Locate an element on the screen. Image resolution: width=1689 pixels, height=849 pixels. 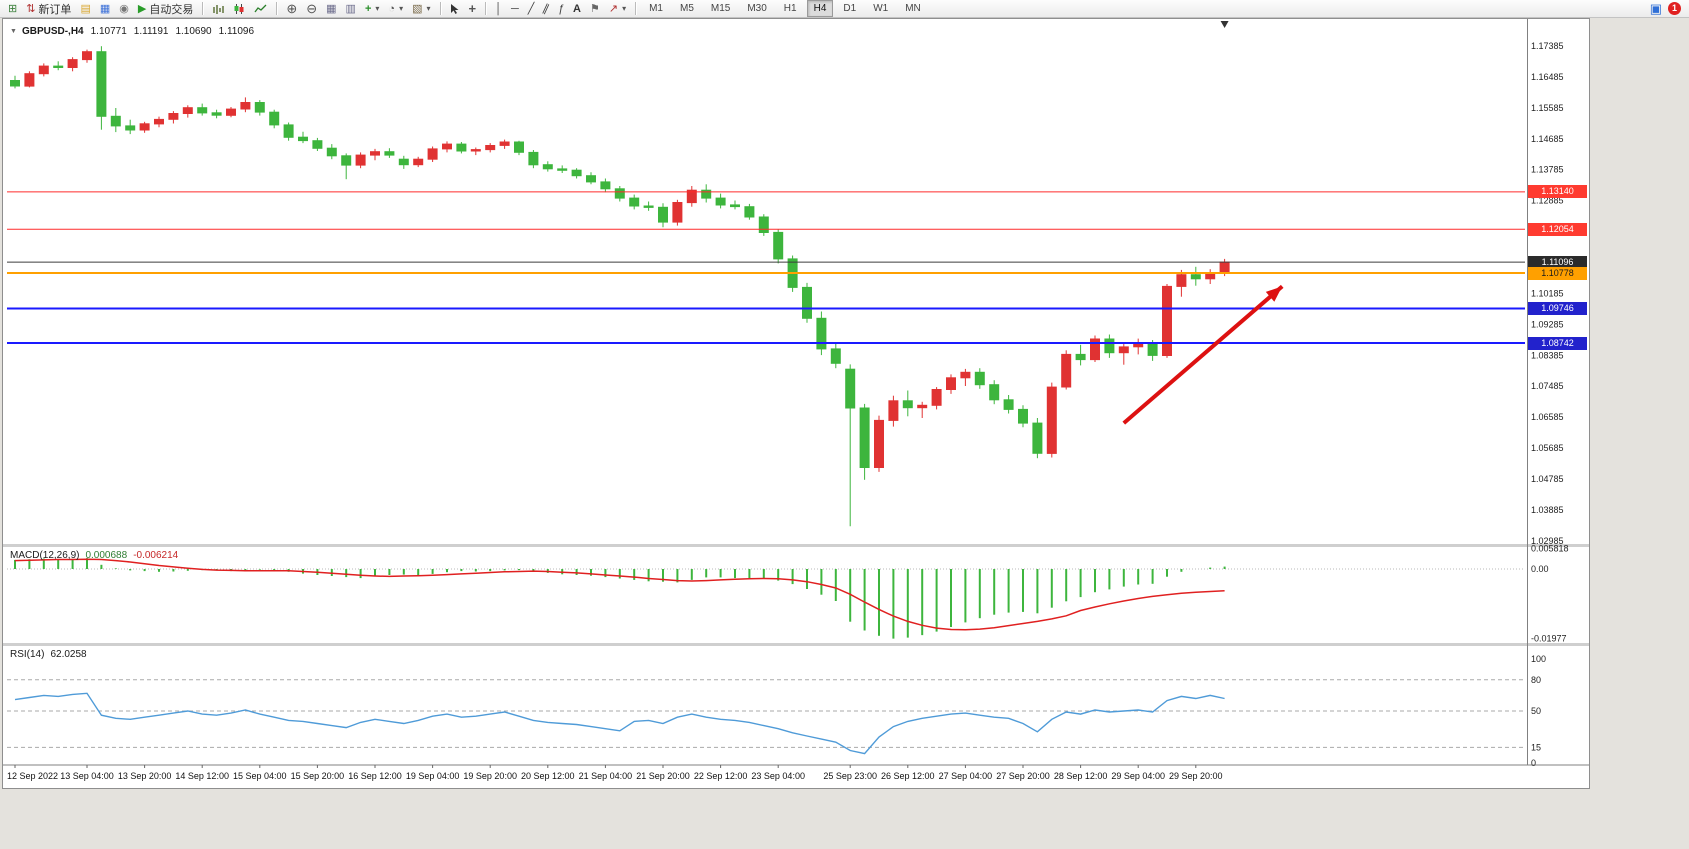
template-icon: ▧ is located at coordinates (417, 8).